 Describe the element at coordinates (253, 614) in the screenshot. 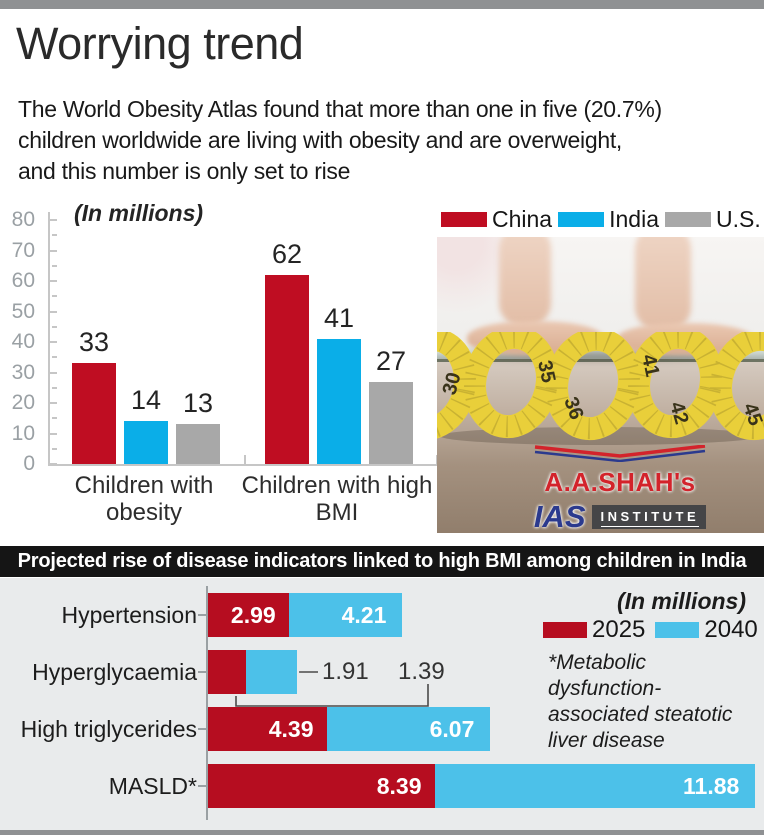

I see `bar-value-2025: 2.99` at that location.